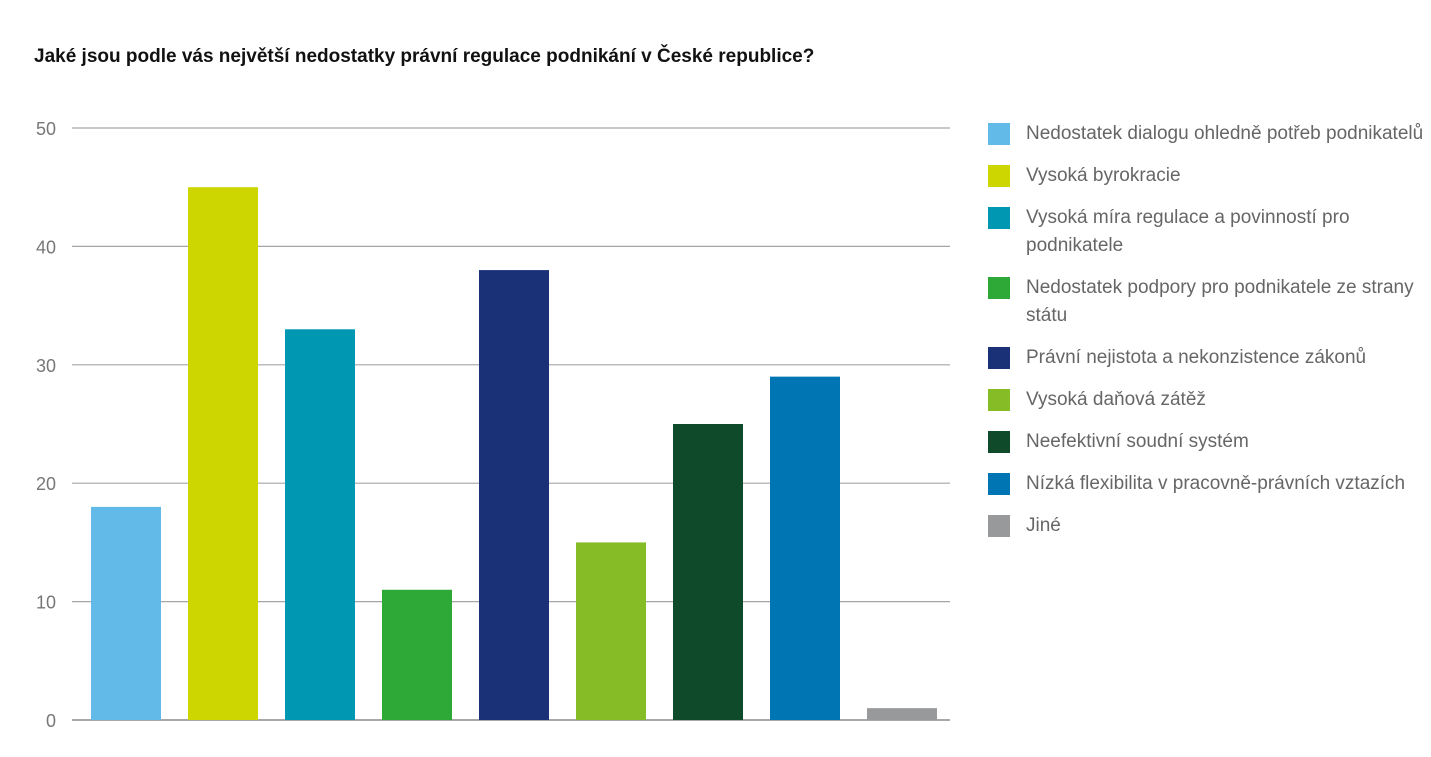  Describe the element at coordinates (46, 603) in the screenshot. I see `y-tick-label: 10` at that location.